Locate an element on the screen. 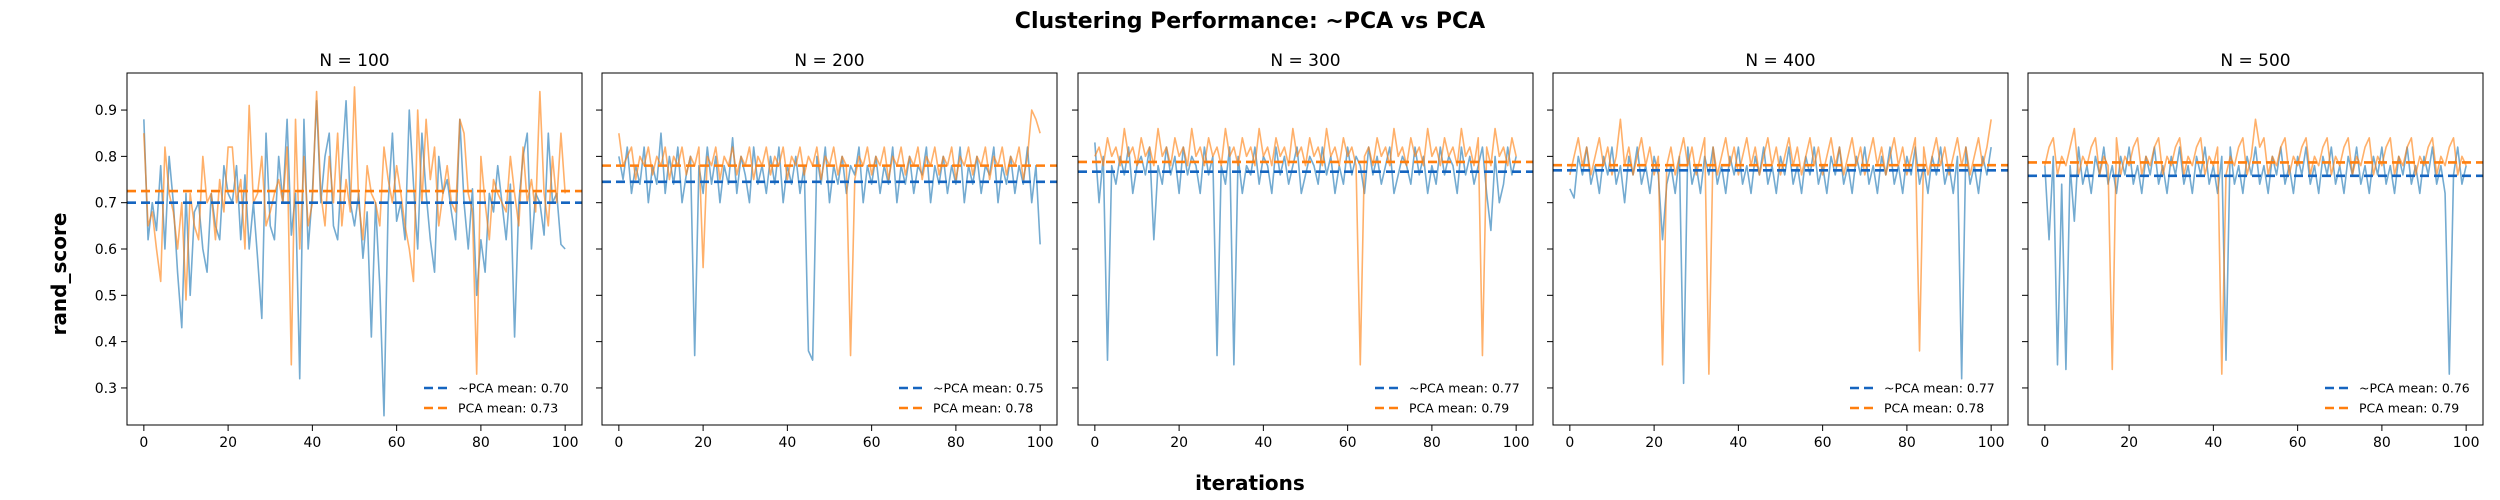 The image size is (2500, 500). y-tick-label: 0.5 is located at coordinates (106, 296).